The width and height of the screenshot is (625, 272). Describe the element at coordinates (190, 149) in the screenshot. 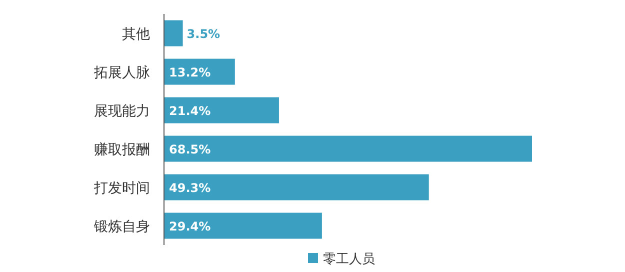

I see `data-label: 68.5%` at that location.